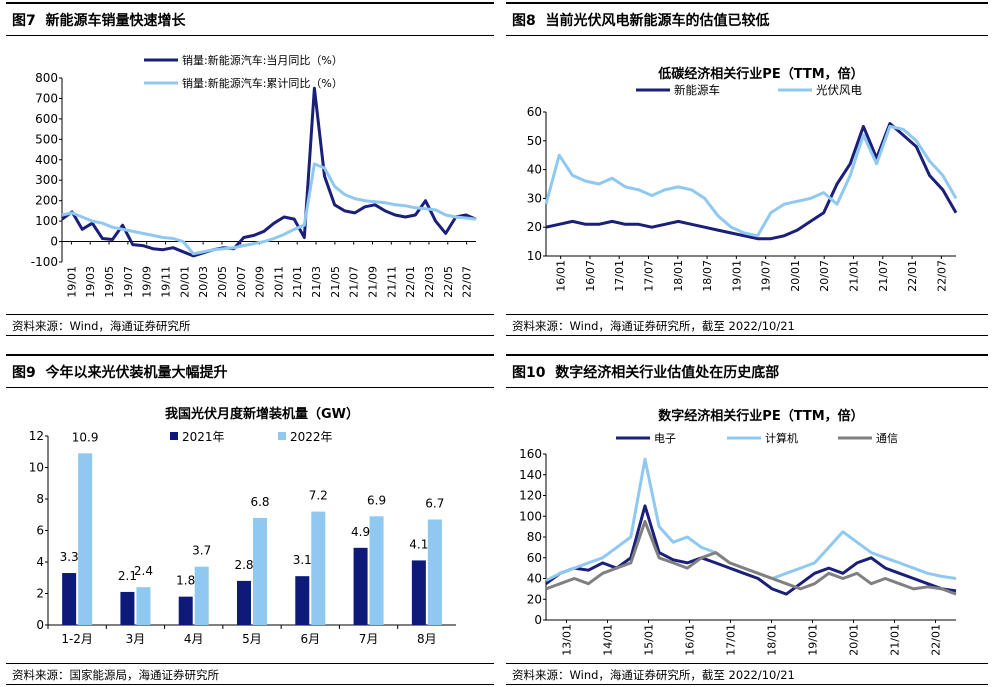  What do you see at coordinates (136, 639) in the screenshot?
I see `x-tick-label: 3月` at bounding box center [136, 639].